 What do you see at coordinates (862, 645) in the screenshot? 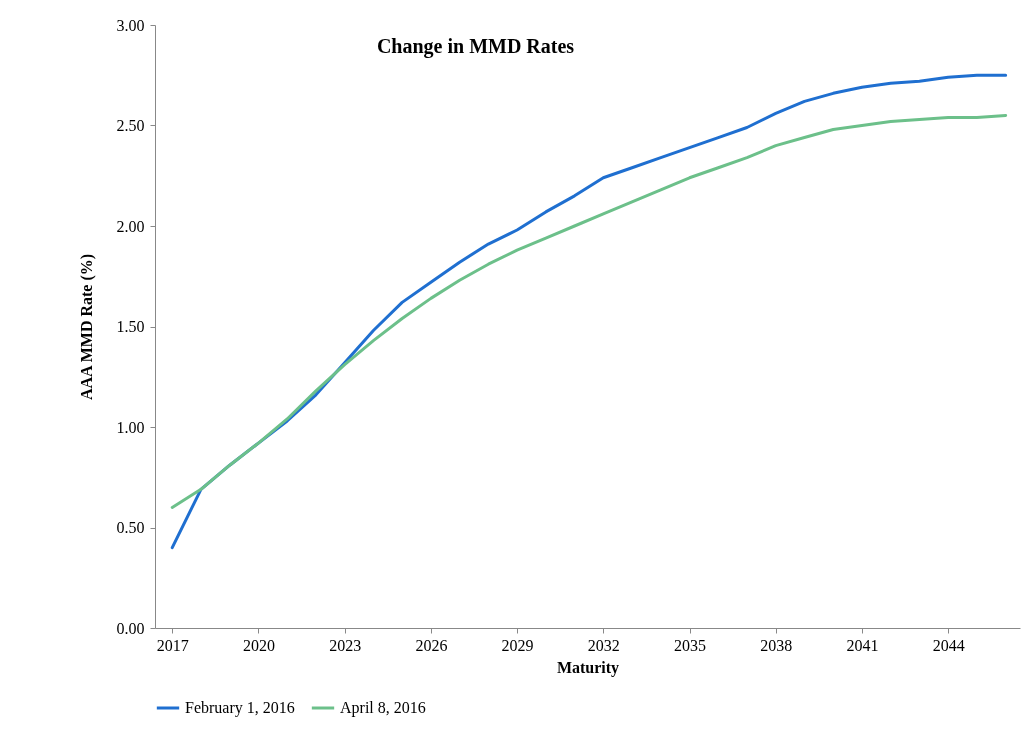
I see `x-tick-label: 2041` at bounding box center [862, 645].